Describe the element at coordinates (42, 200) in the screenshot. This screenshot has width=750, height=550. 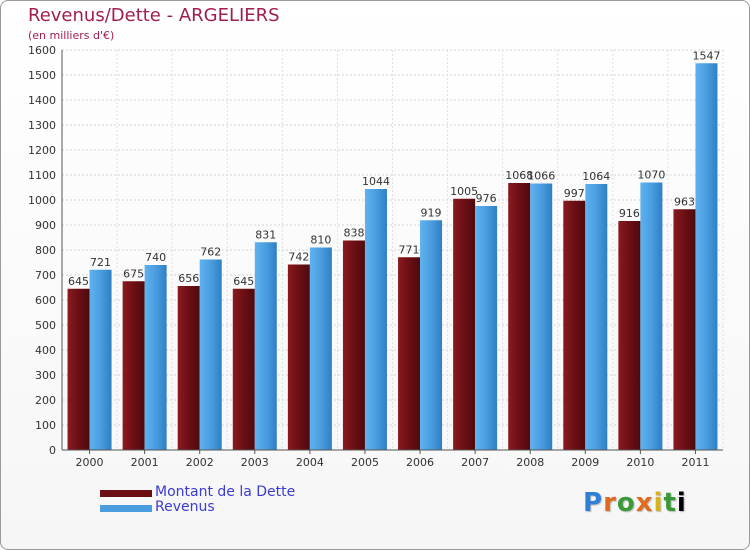
I see `y-tick-label: 1000` at that location.